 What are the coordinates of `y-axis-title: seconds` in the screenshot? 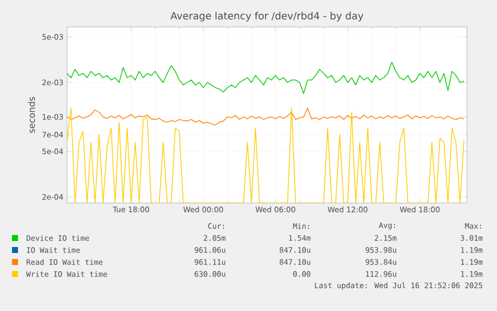 It's located at (31, 115).